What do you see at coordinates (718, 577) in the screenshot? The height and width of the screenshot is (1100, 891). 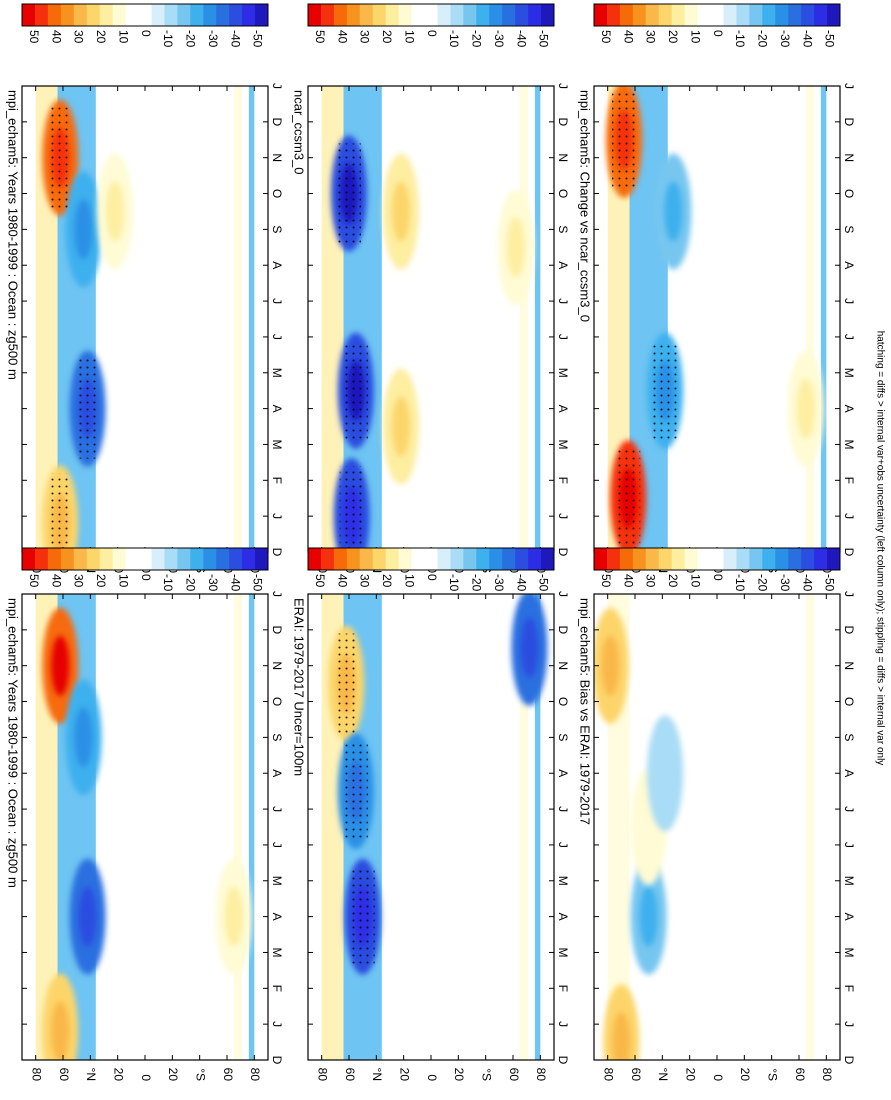 I see `colorbar-label: 0` at bounding box center [718, 577].